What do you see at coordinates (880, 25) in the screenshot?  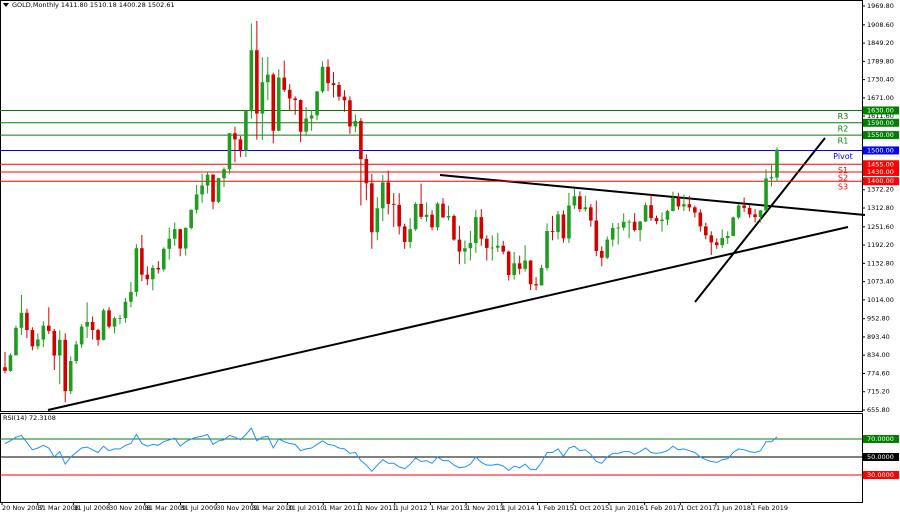 I see `y-tick-label: 1908.60` at bounding box center [880, 25].